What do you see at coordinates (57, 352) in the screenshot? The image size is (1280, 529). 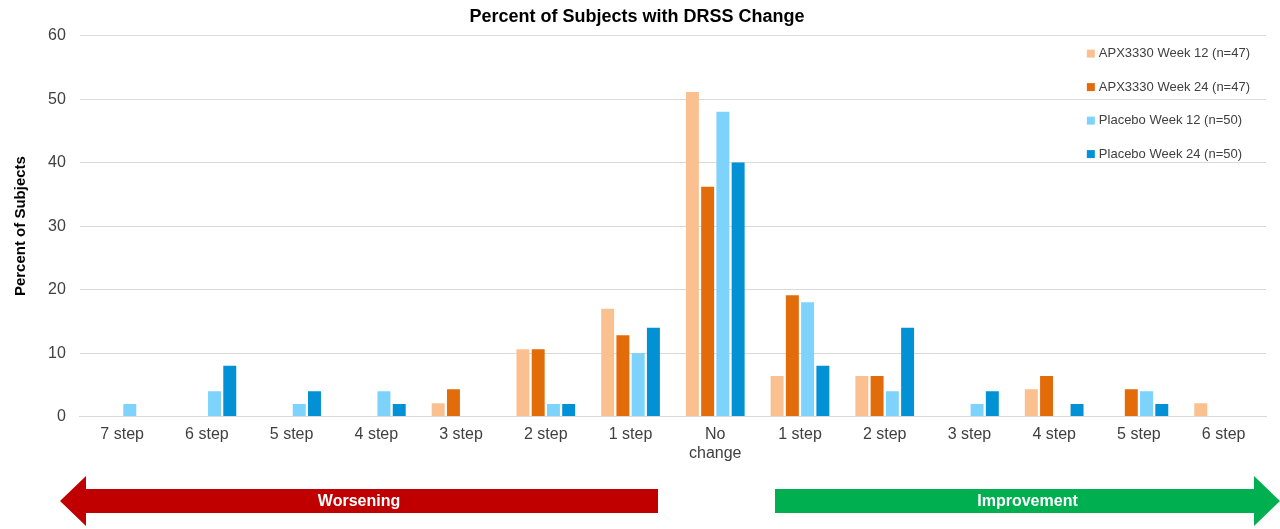 I see `y-tick-label: 10` at bounding box center [57, 352].